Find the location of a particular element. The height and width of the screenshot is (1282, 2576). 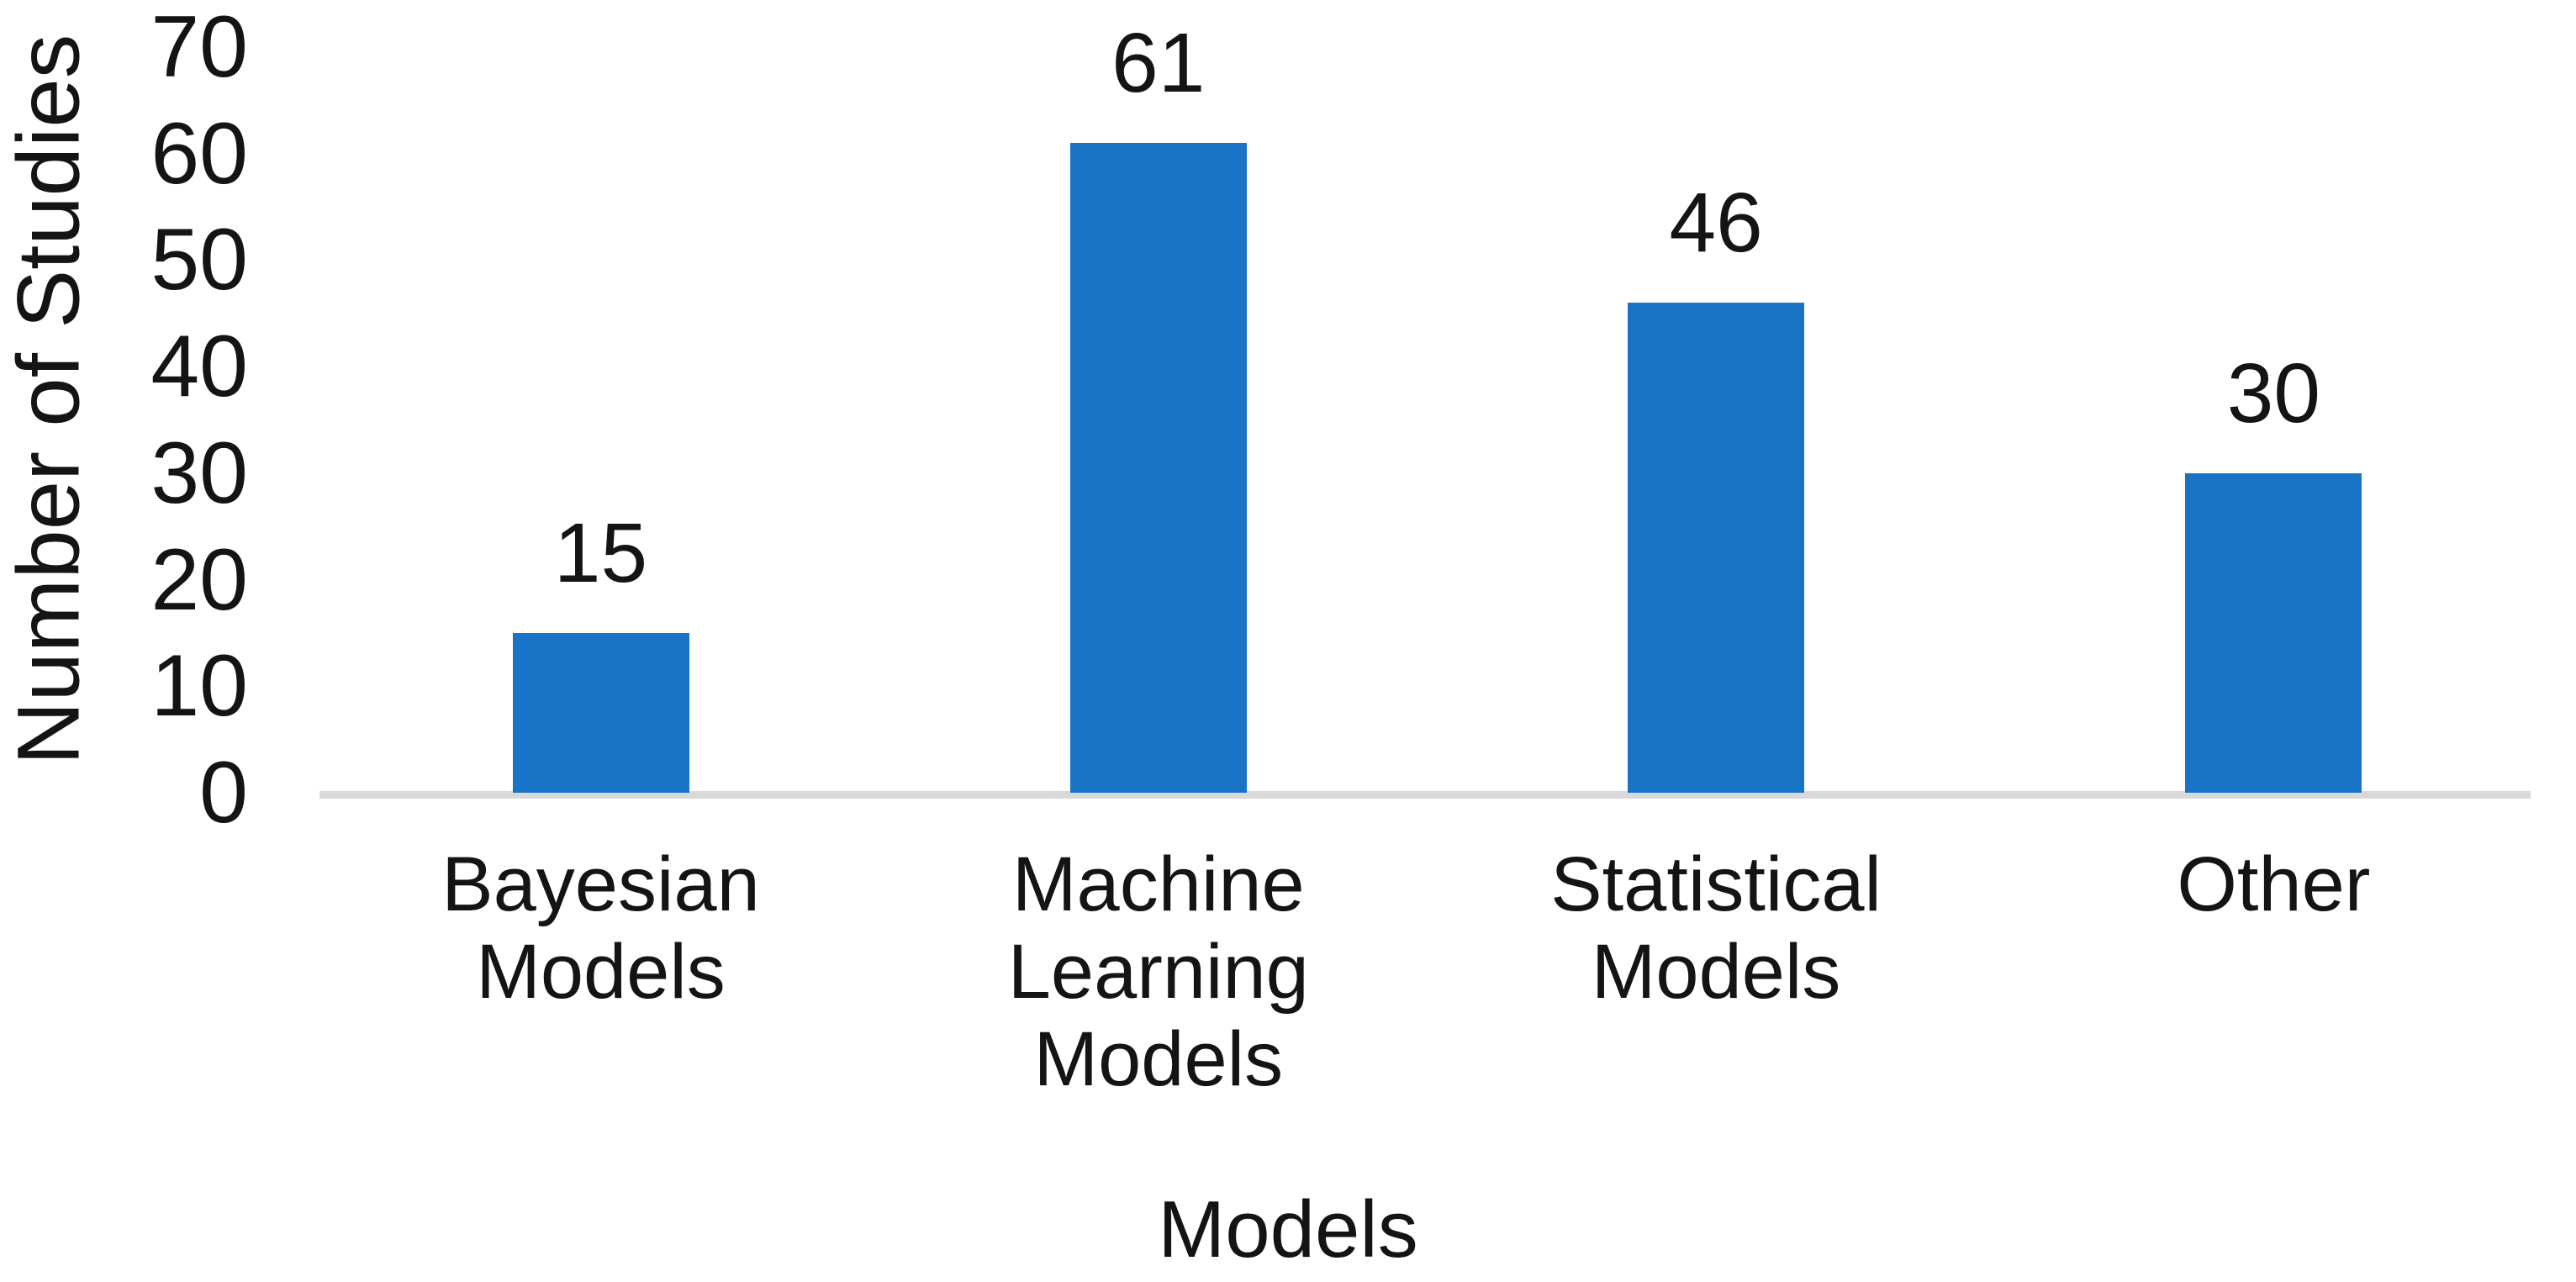

y-tick-label: 10 is located at coordinates (199, 686).